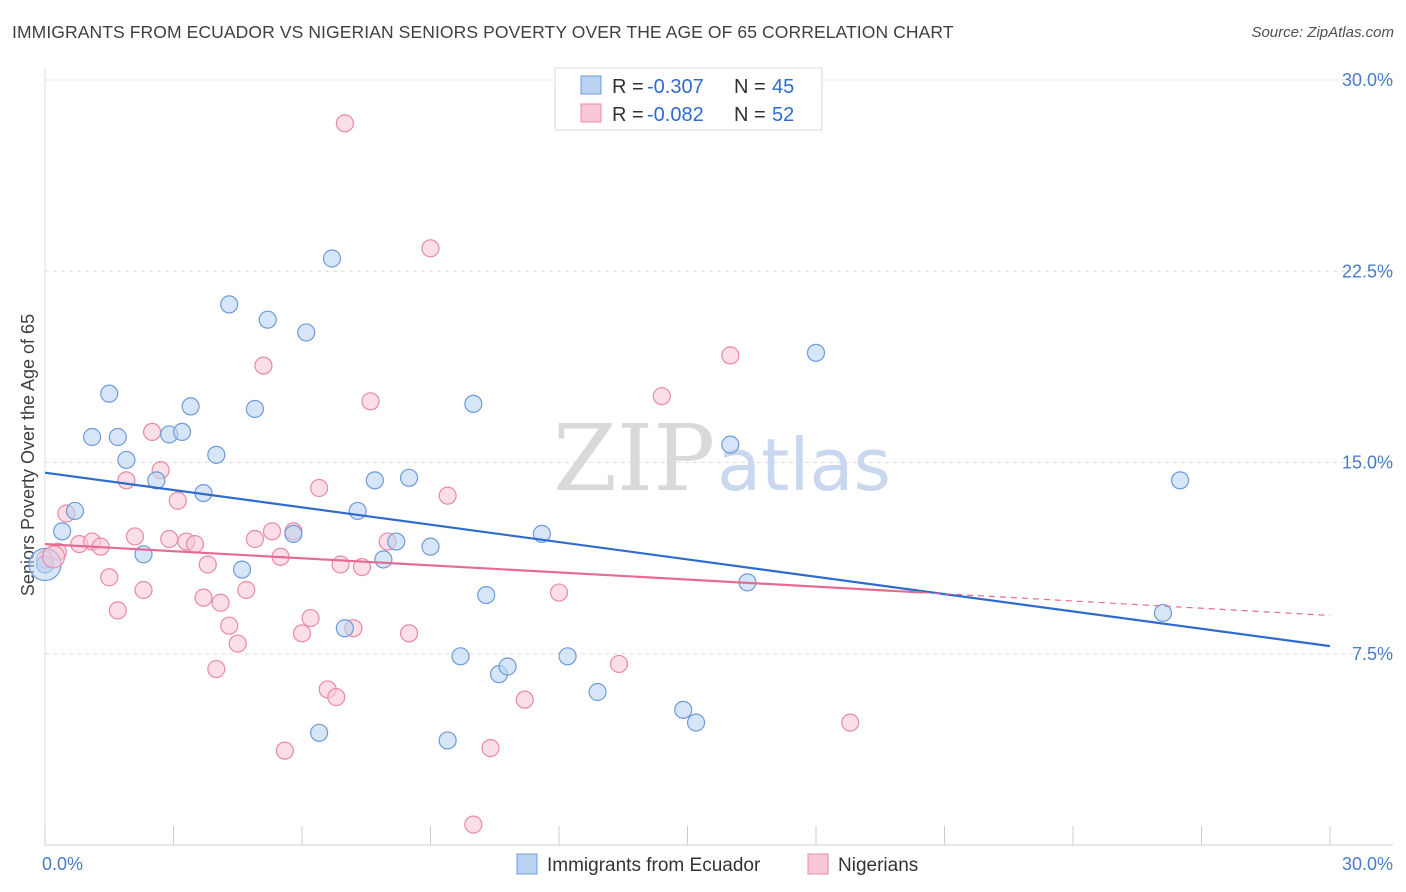 The width and height of the screenshot is (1406, 892). What do you see at coordinates (1367, 463) in the screenshot?
I see `y-tick-label: 15.0%` at bounding box center [1367, 463].